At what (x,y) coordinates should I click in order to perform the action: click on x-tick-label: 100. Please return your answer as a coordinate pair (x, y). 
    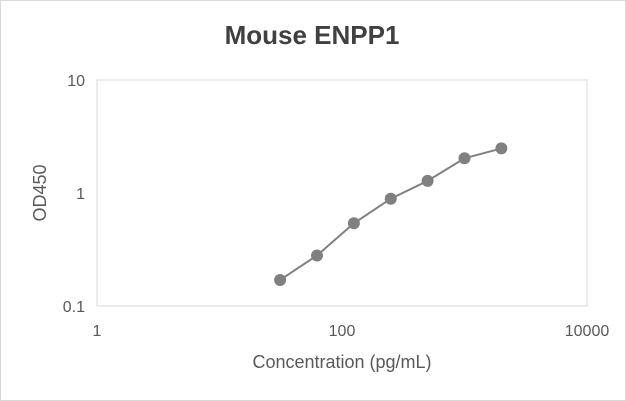
    Looking at the image, I should click on (342, 331).